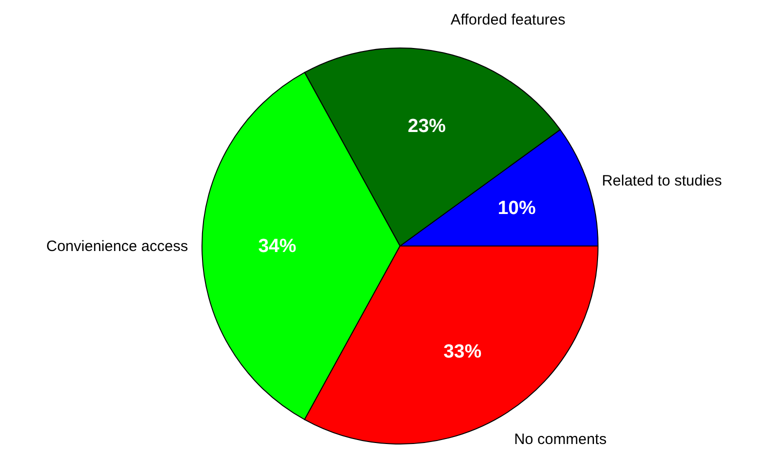 This screenshot has height=459, width=771. I want to click on slice-label: No comments, so click(560, 439).